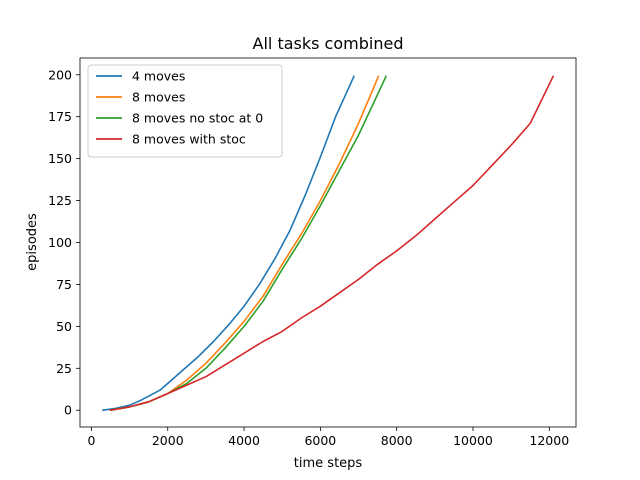  What do you see at coordinates (60, 74) in the screenshot?
I see `y-tick-label: 200` at bounding box center [60, 74].